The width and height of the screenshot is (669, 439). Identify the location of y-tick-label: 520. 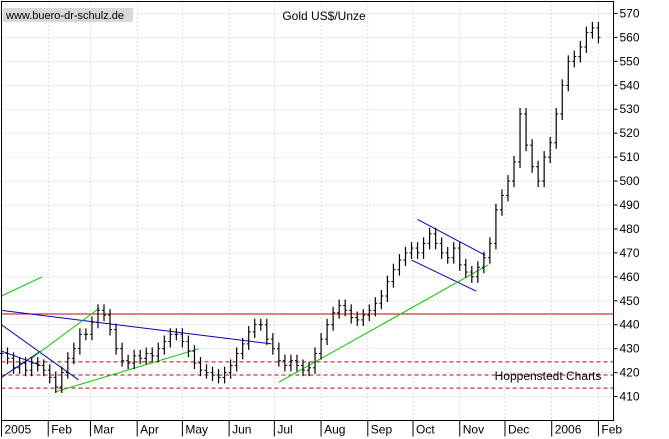
(630, 133).